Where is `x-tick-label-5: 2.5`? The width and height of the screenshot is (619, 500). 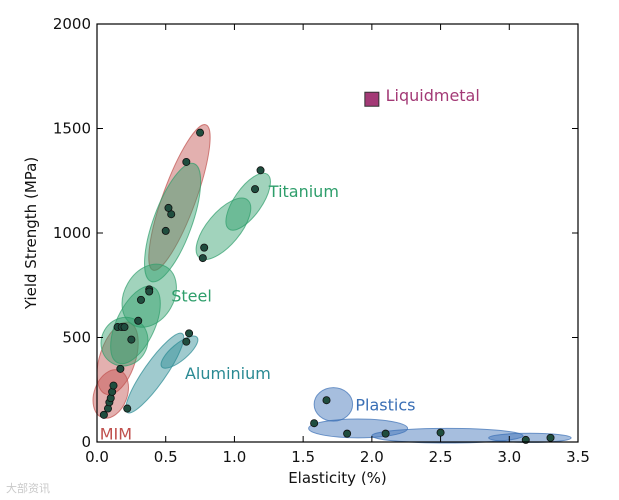
x-tick-label-5: 2.5 is located at coordinates (441, 457).